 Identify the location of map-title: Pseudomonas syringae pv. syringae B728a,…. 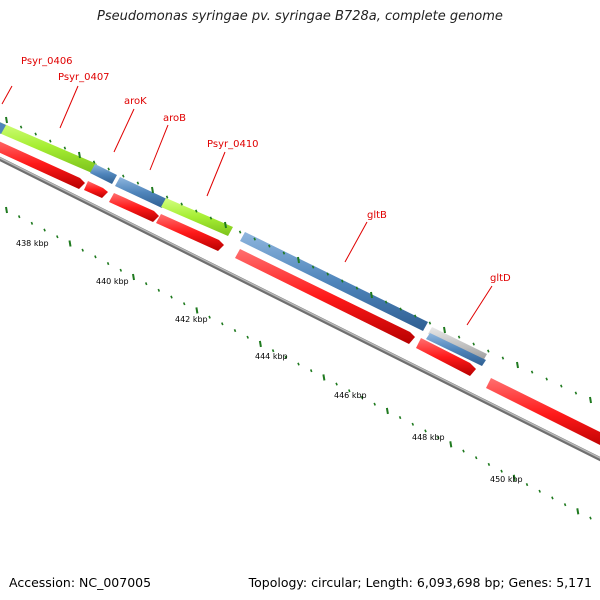
(300, 16).